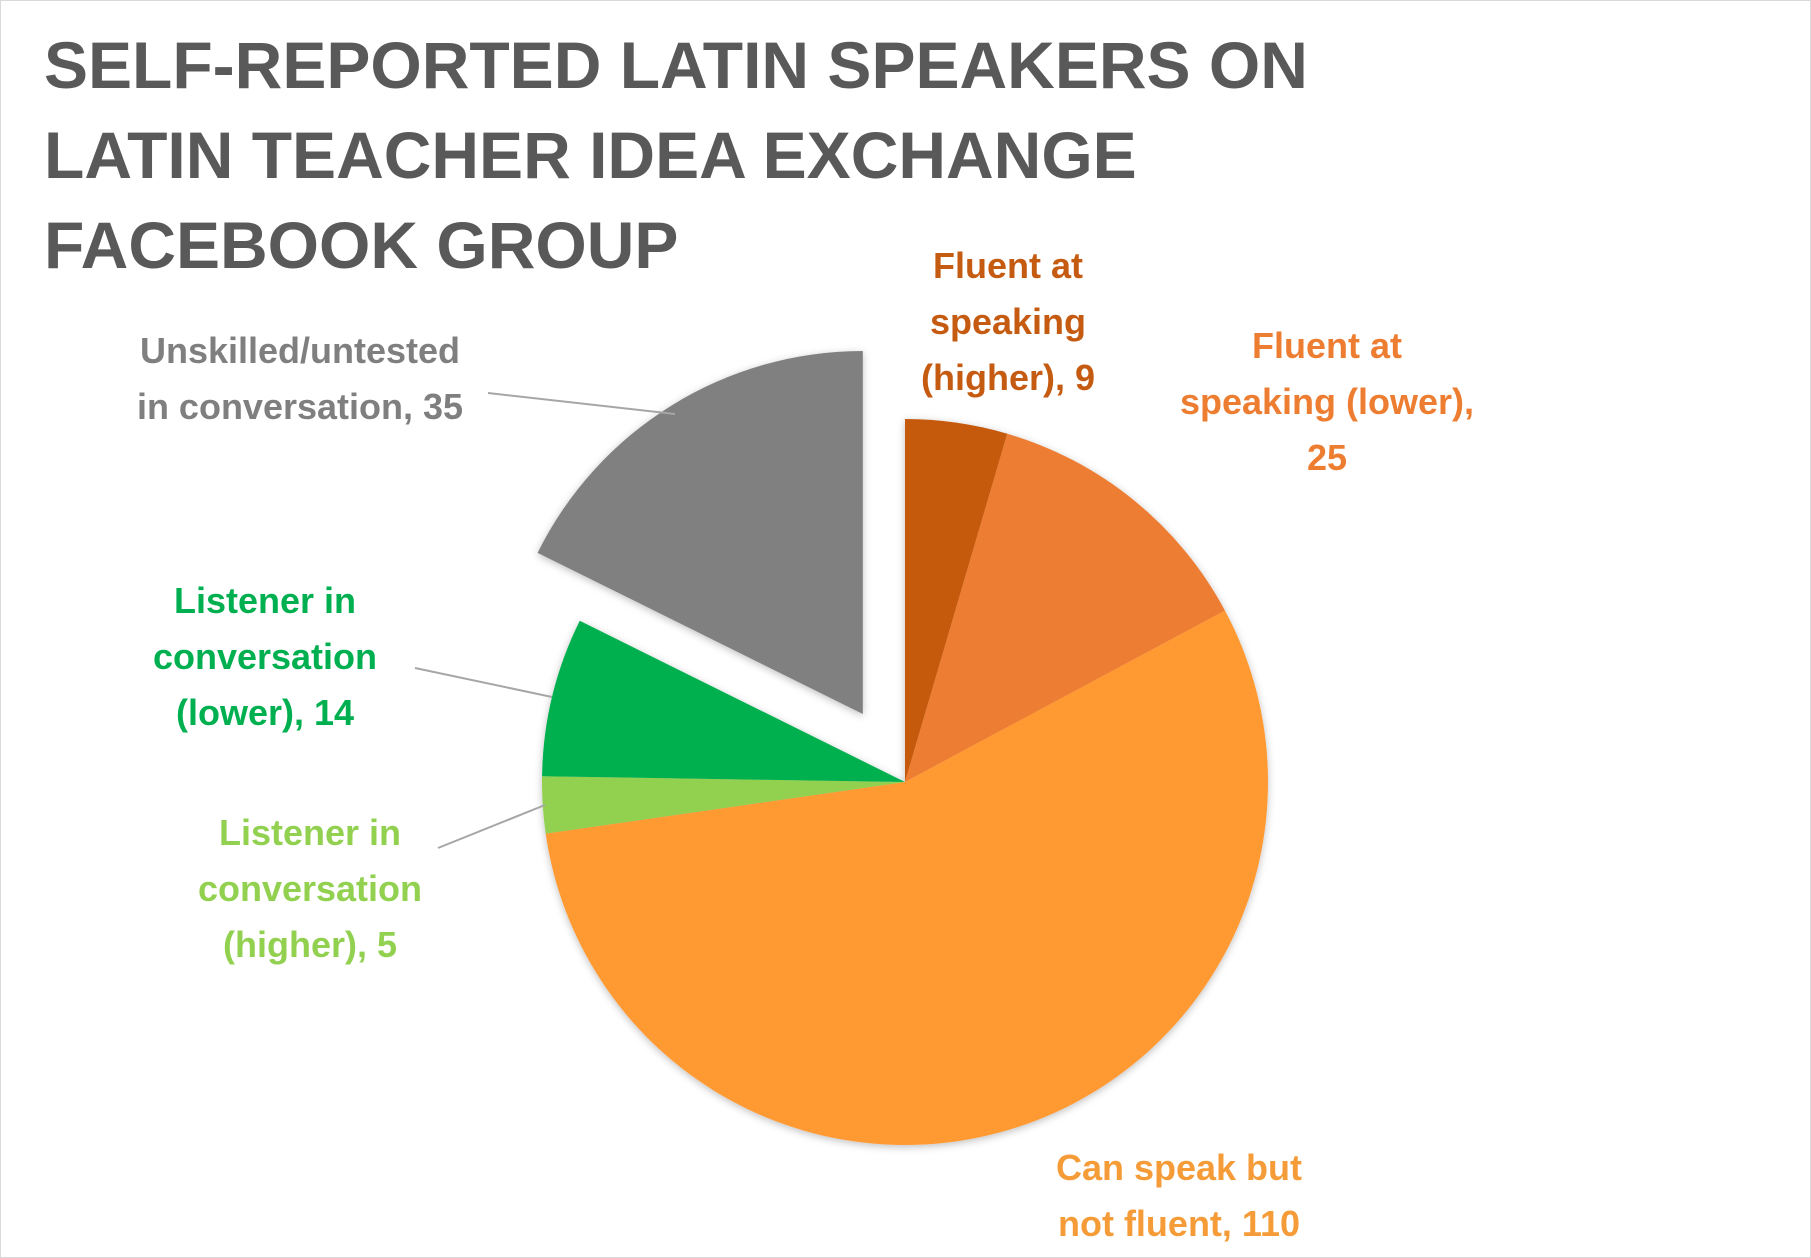  Describe the element at coordinates (1327, 457) in the screenshot. I see `data-label-line: 25` at that location.